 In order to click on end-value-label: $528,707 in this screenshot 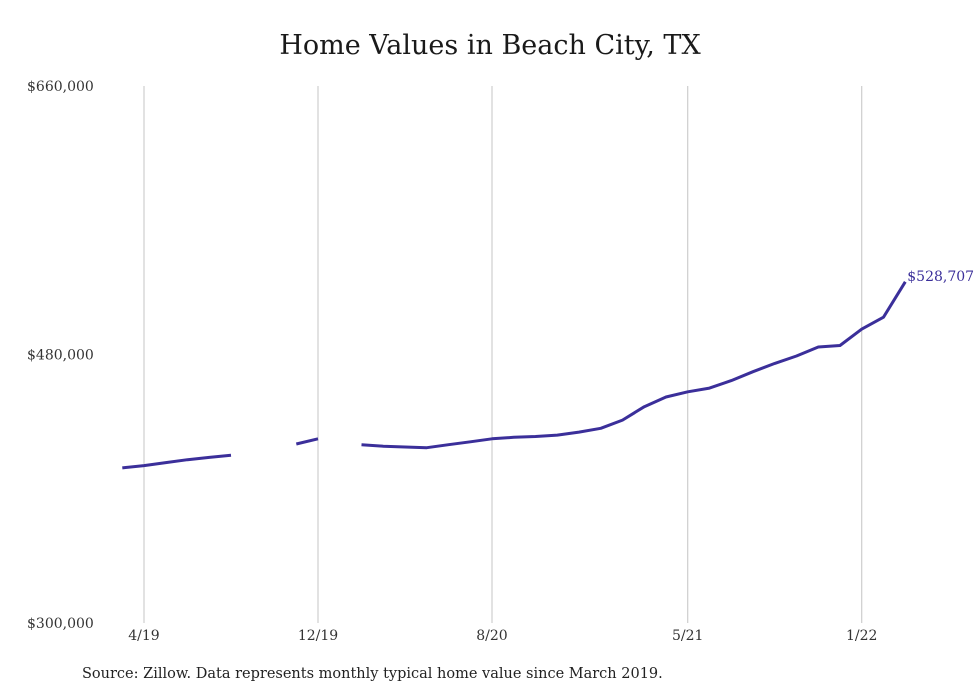, I will do `click(940, 277)`.